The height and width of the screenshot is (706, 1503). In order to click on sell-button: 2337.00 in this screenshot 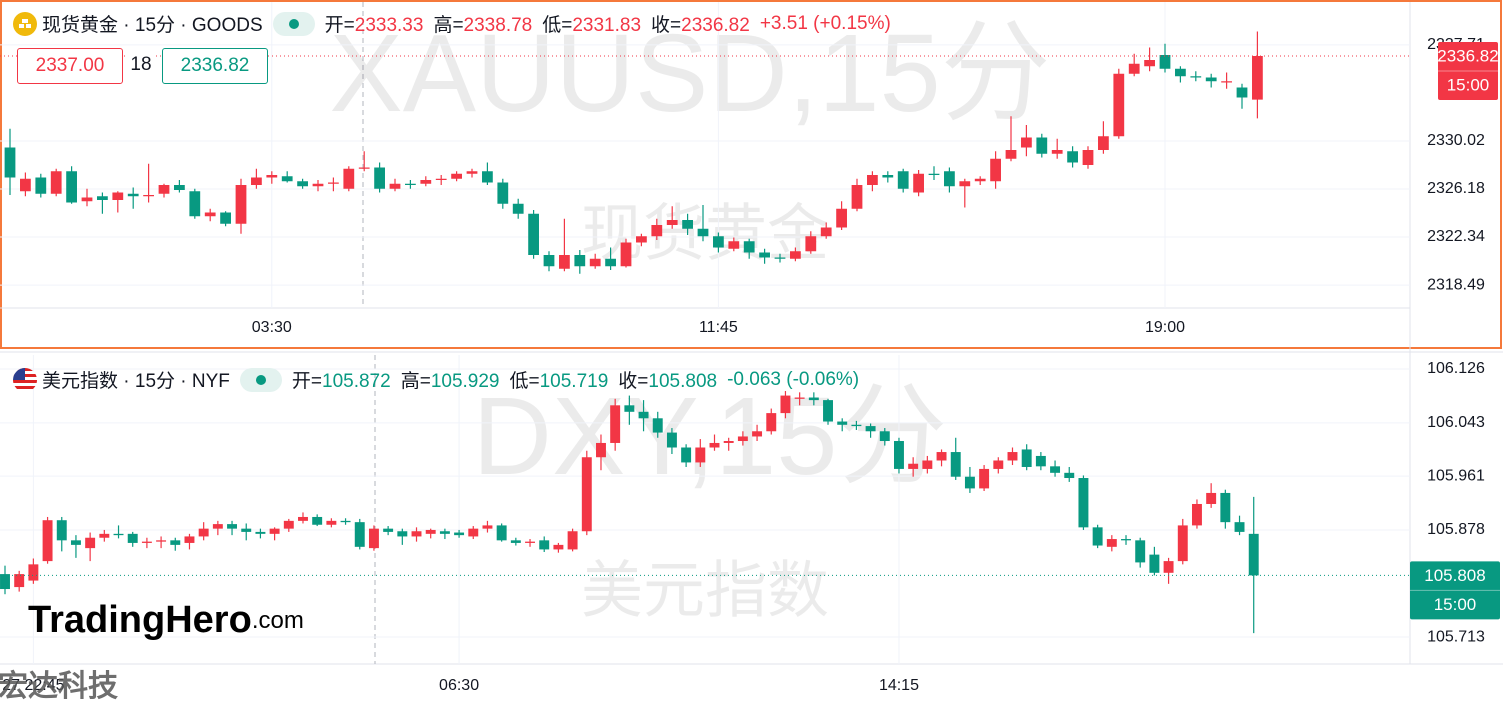, I will do `click(70, 66)`.